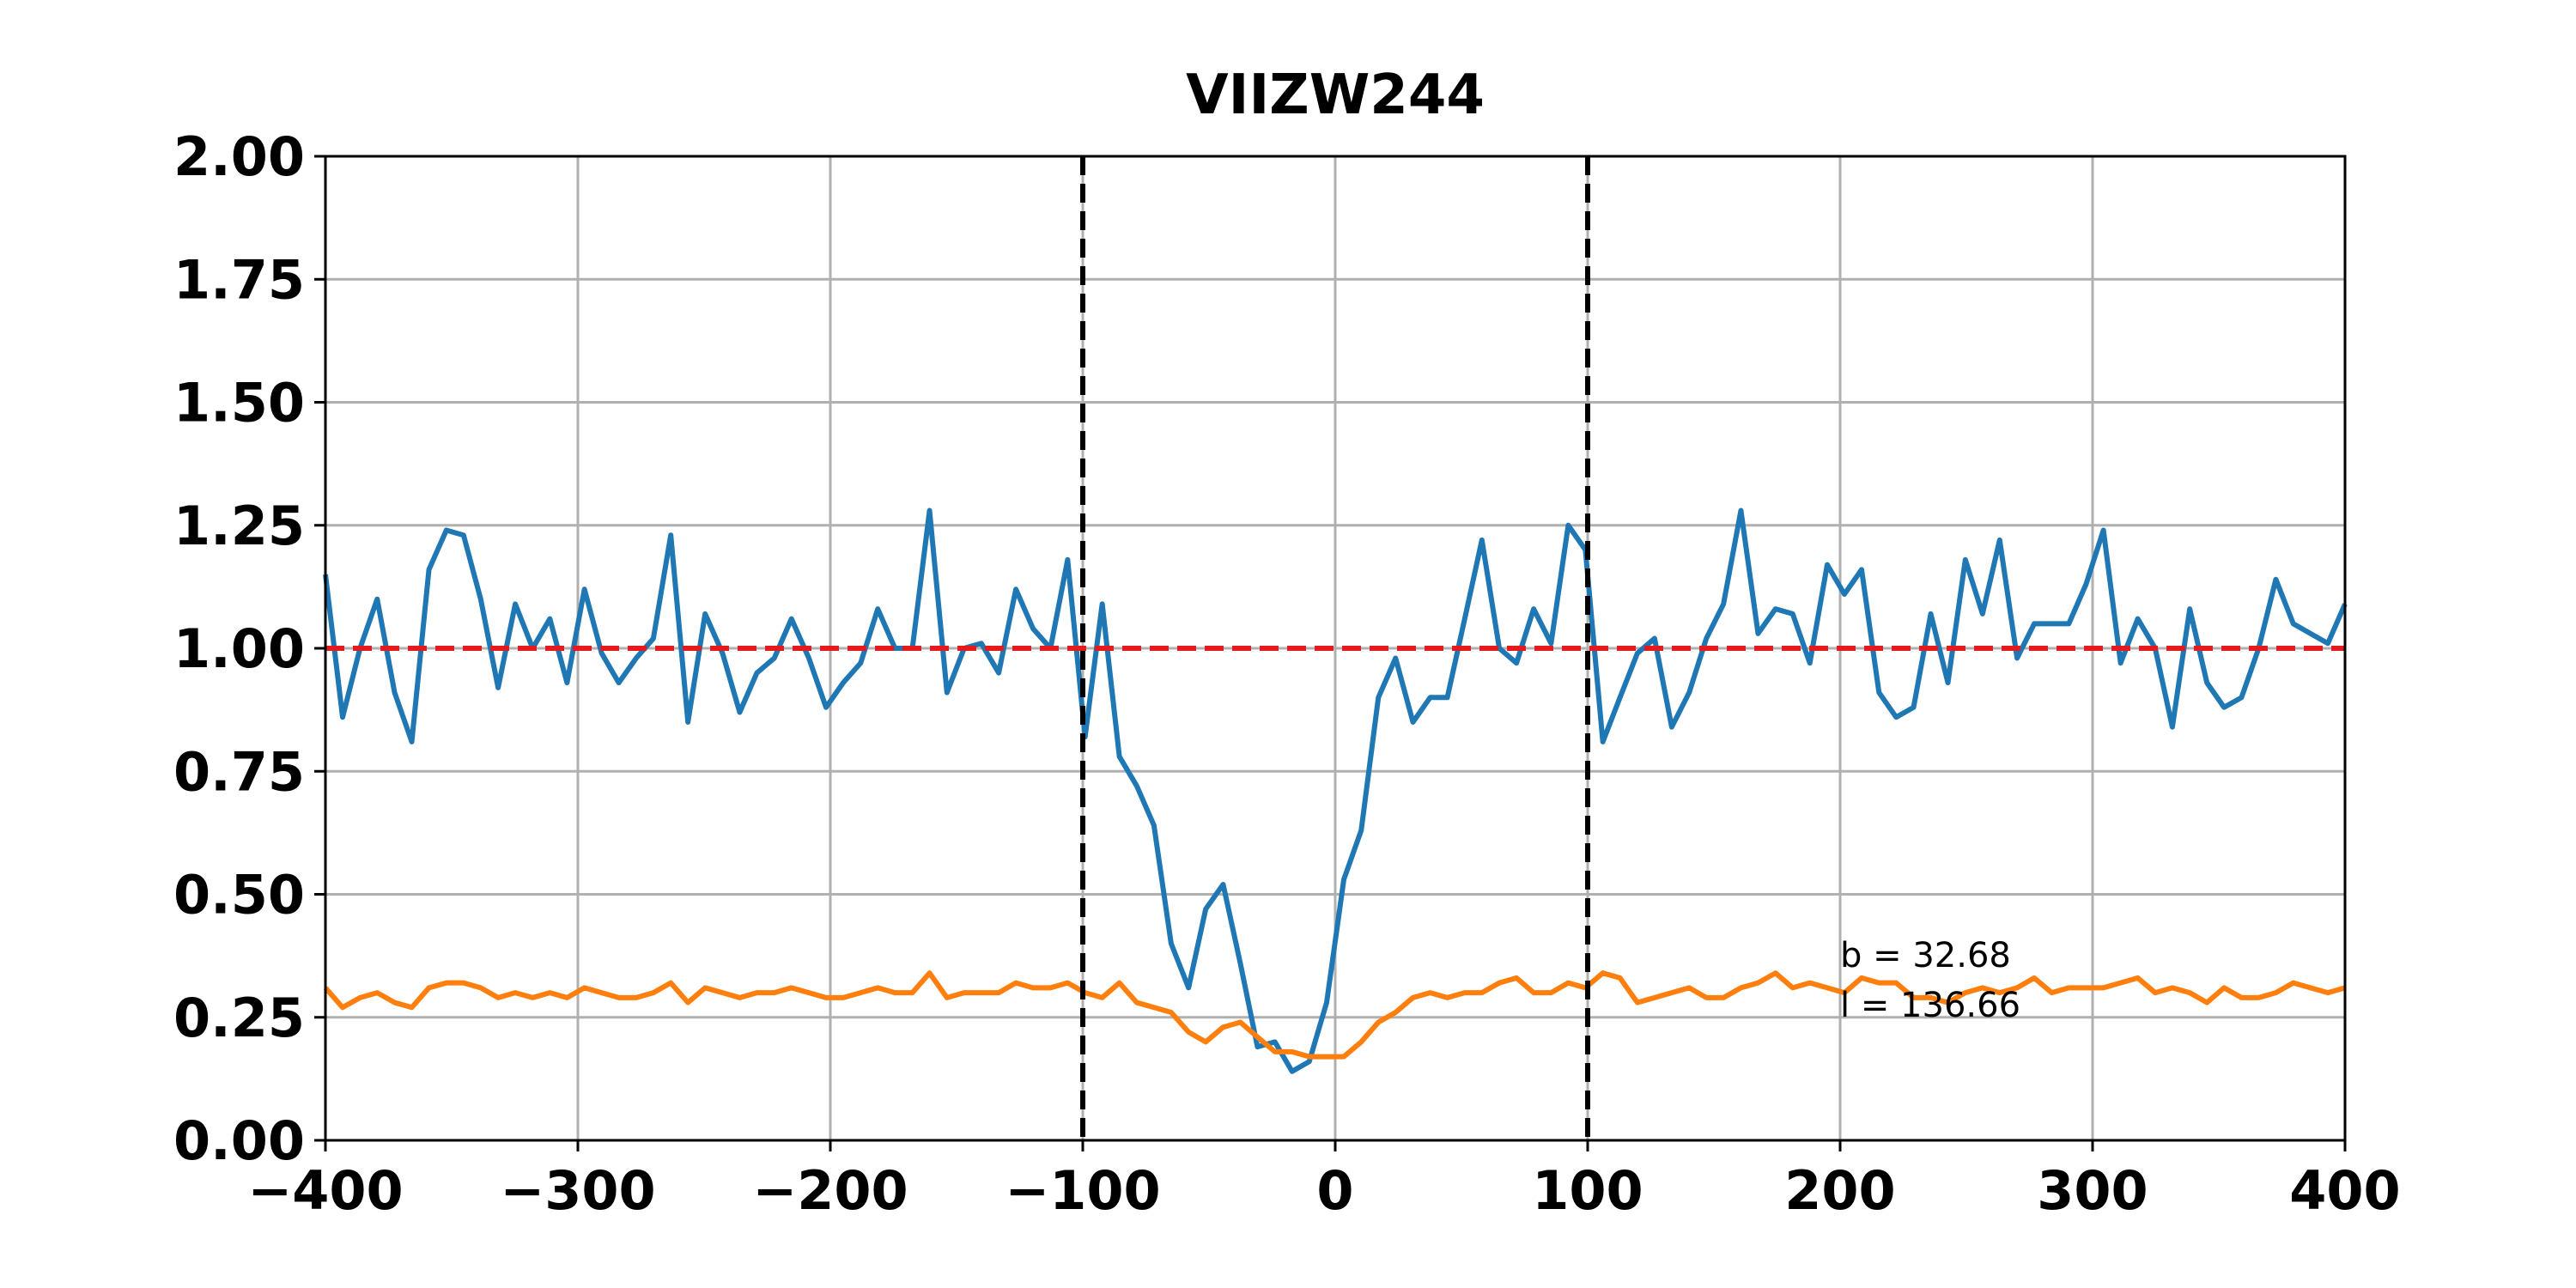  What do you see at coordinates (325, 1191) in the screenshot?
I see `x-tick-label: −400` at bounding box center [325, 1191].